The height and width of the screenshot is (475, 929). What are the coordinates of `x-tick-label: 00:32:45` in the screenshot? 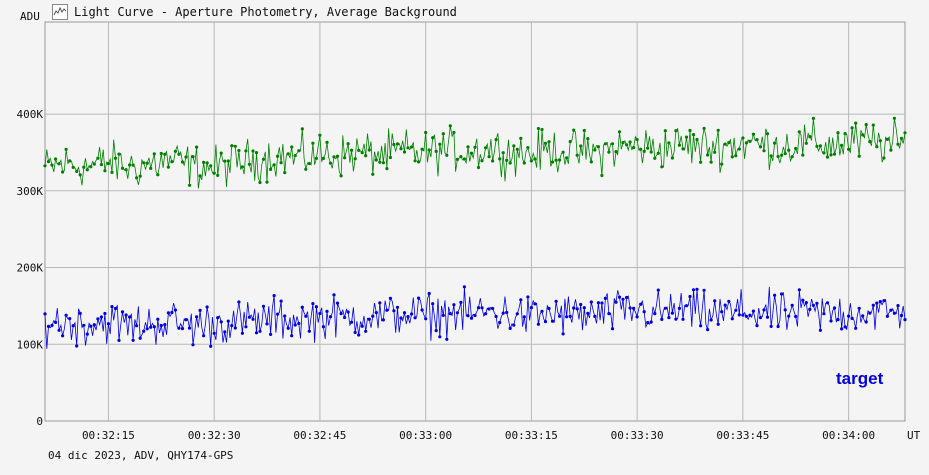 It's located at (319, 435).